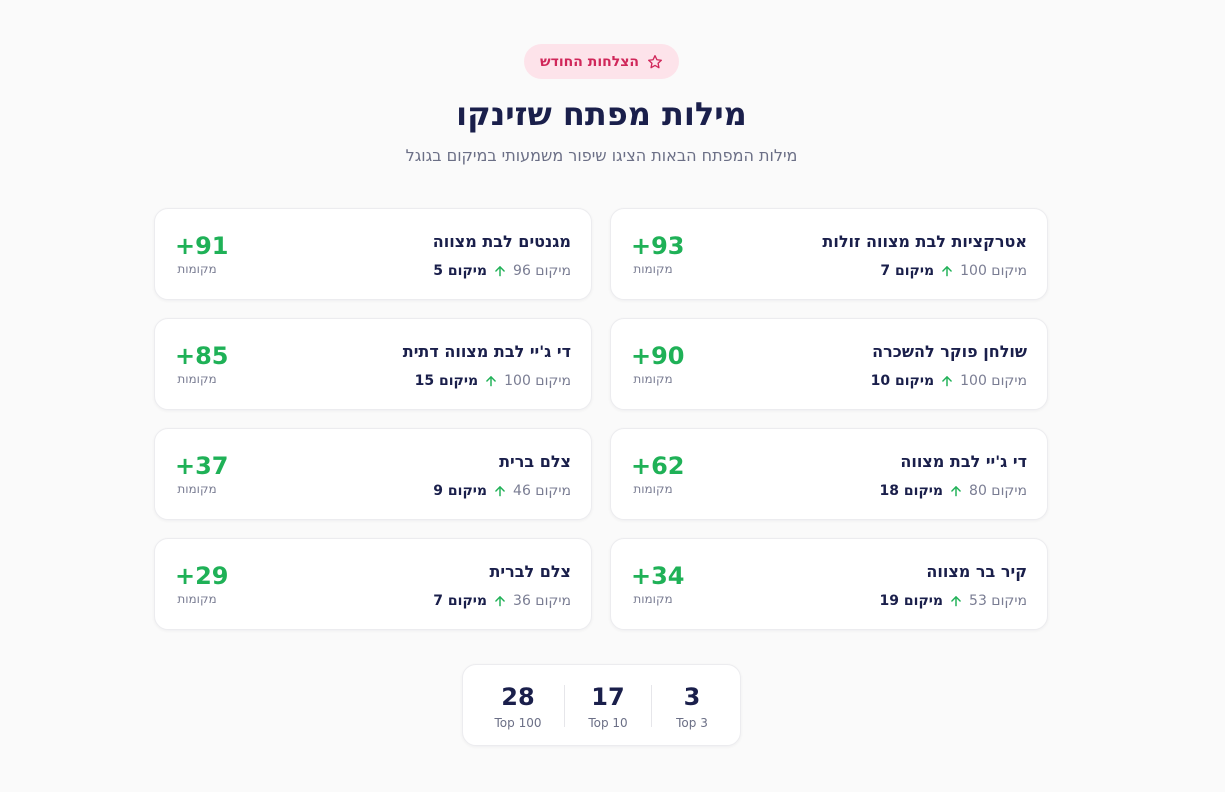 This screenshot has width=1225, height=792. What do you see at coordinates (542, 491) in the screenshot?
I see `old-position: מיקום 46` at bounding box center [542, 491].